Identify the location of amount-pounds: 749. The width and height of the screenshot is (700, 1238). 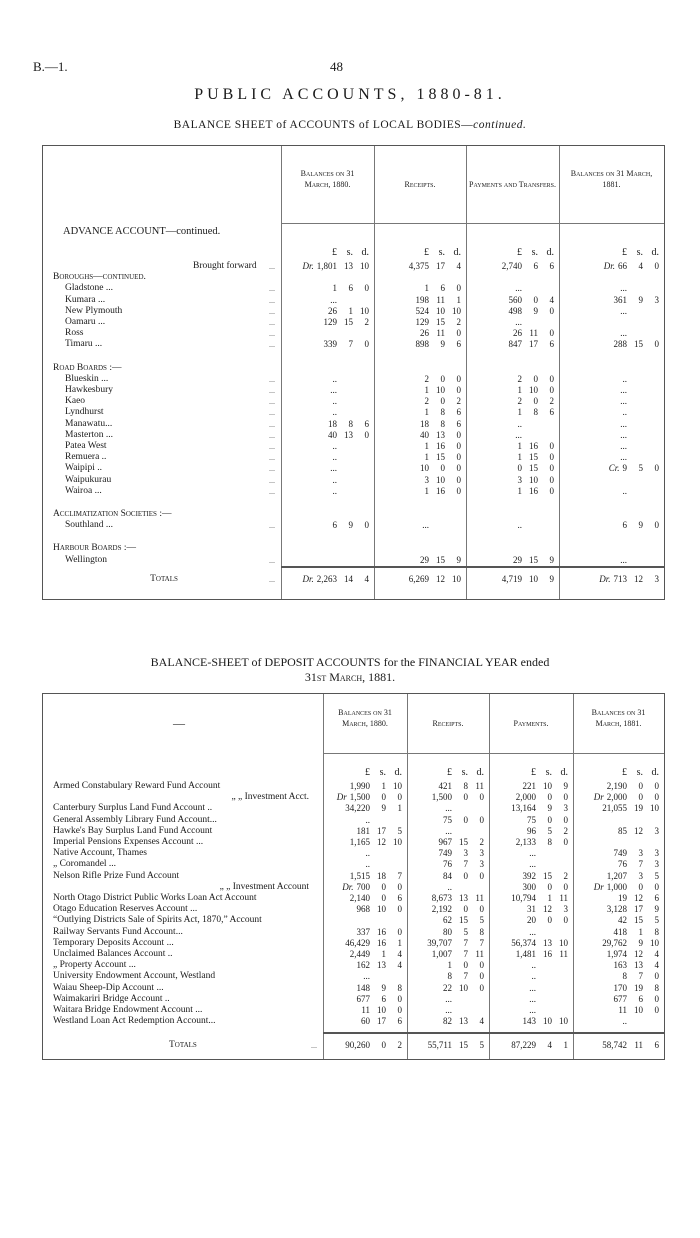
(445, 853).